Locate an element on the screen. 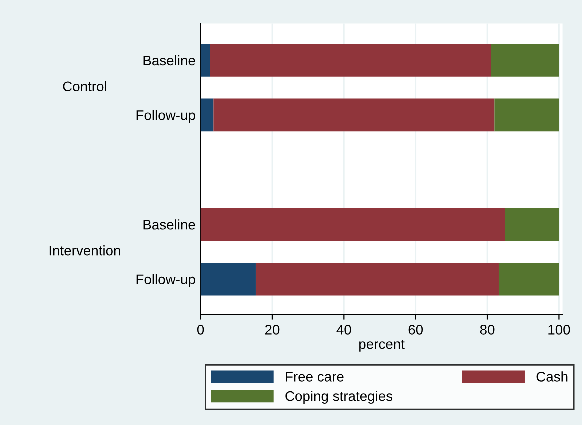 This screenshot has height=425, width=582. x-axis-title: percent is located at coordinates (382, 346).